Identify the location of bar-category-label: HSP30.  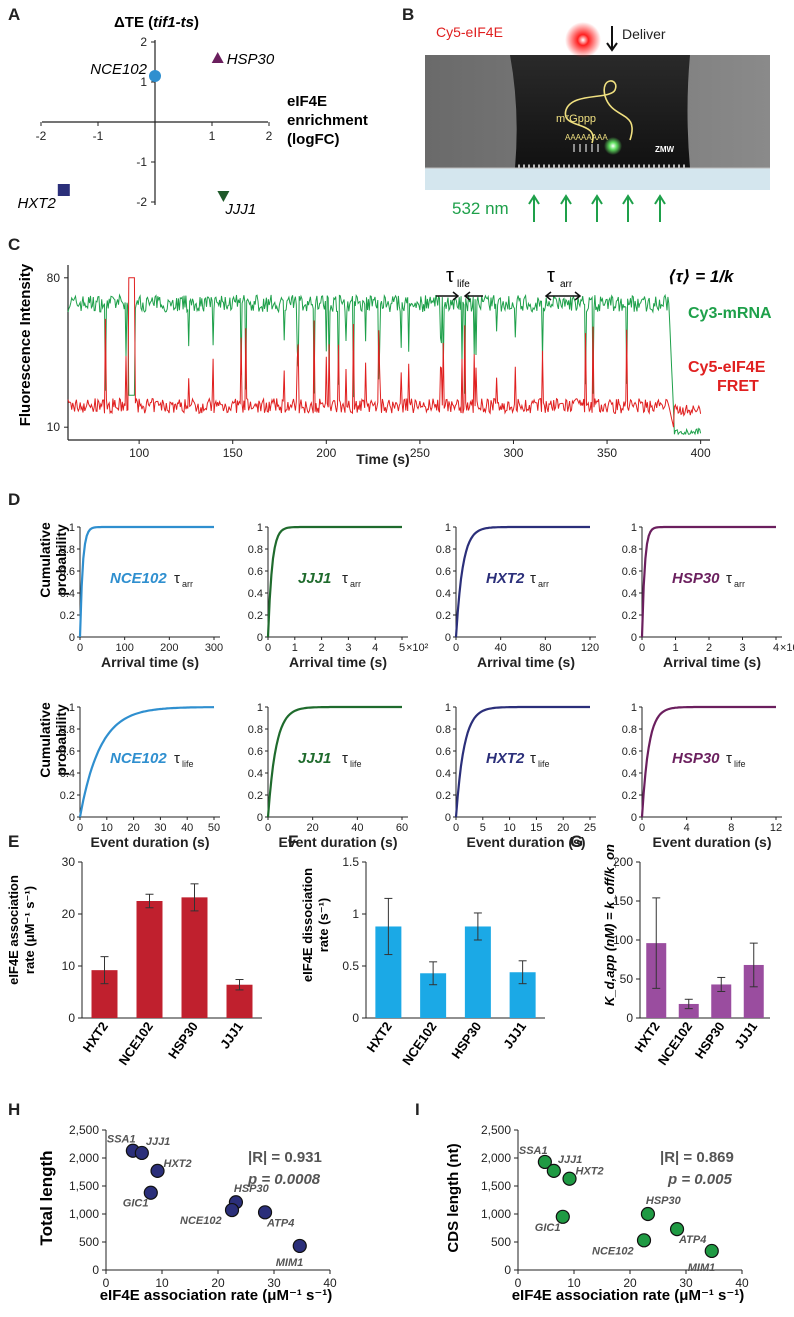
(710, 1040).